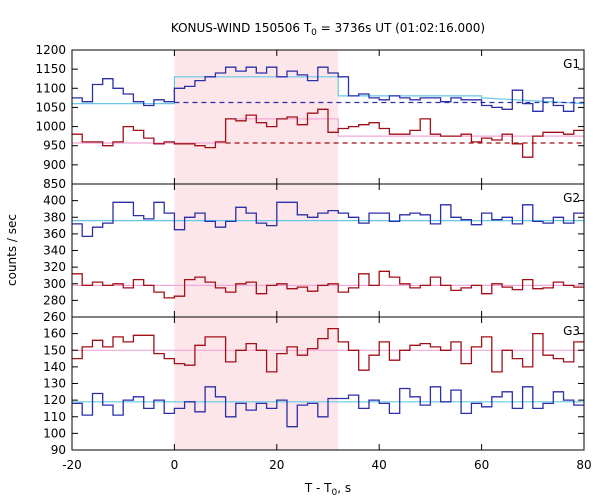 The width and height of the screenshot is (600, 500). Describe the element at coordinates (583, 465) in the screenshot. I see `x-tick-label: 80` at that location.